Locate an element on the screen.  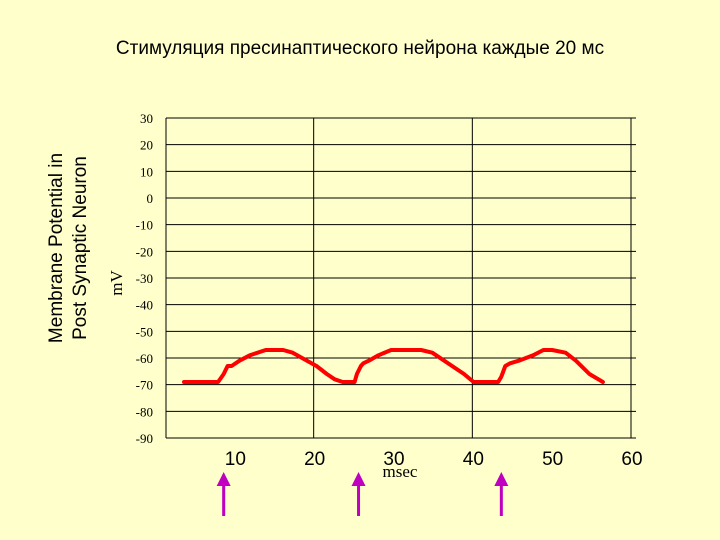
y-tick-label: -50 is located at coordinates (144, 331).